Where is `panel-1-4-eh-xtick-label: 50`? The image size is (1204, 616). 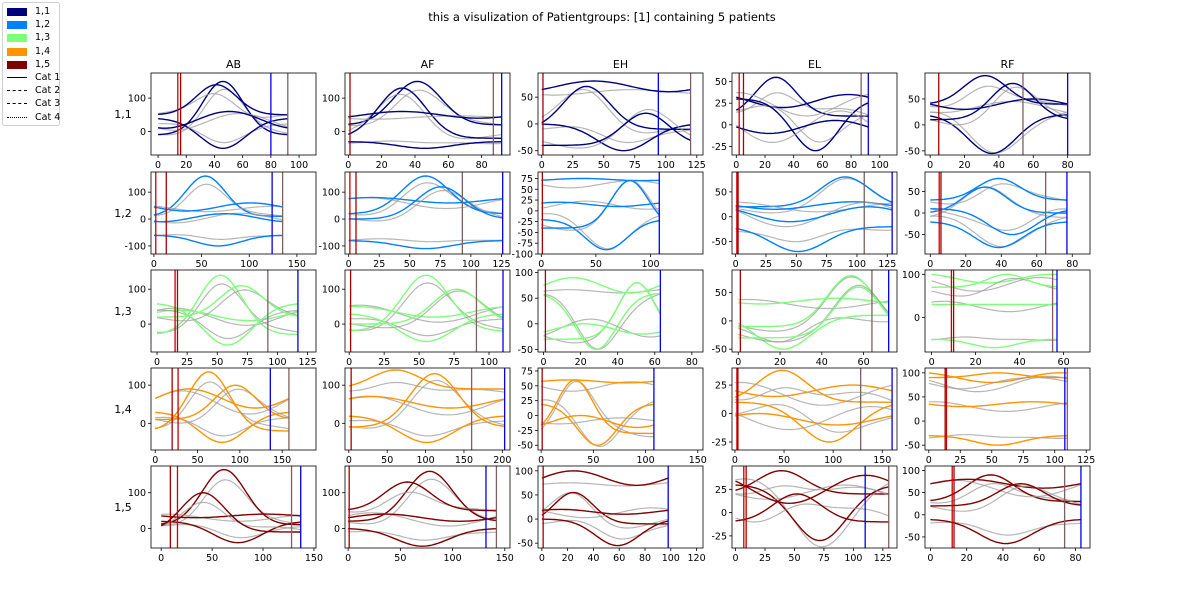 panel-1-4-eh-xtick-label: 50 is located at coordinates (593, 460).